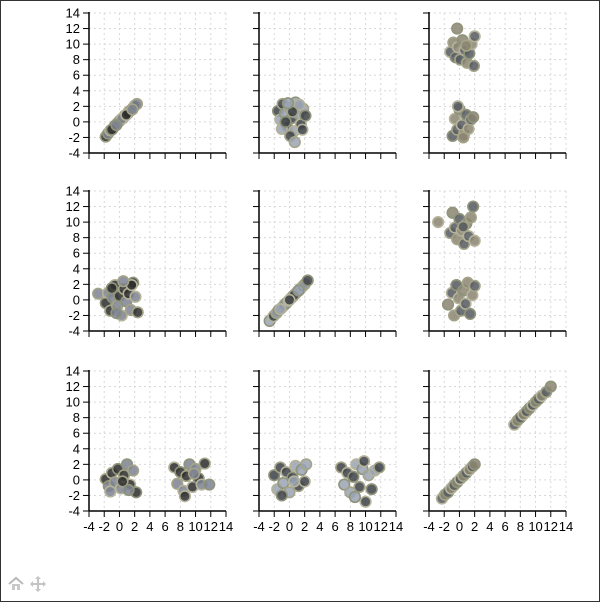  I want to click on scatter-panel-2-1: -4 -2 0 2 4 6 8 10 12 14, so click(328, 452).